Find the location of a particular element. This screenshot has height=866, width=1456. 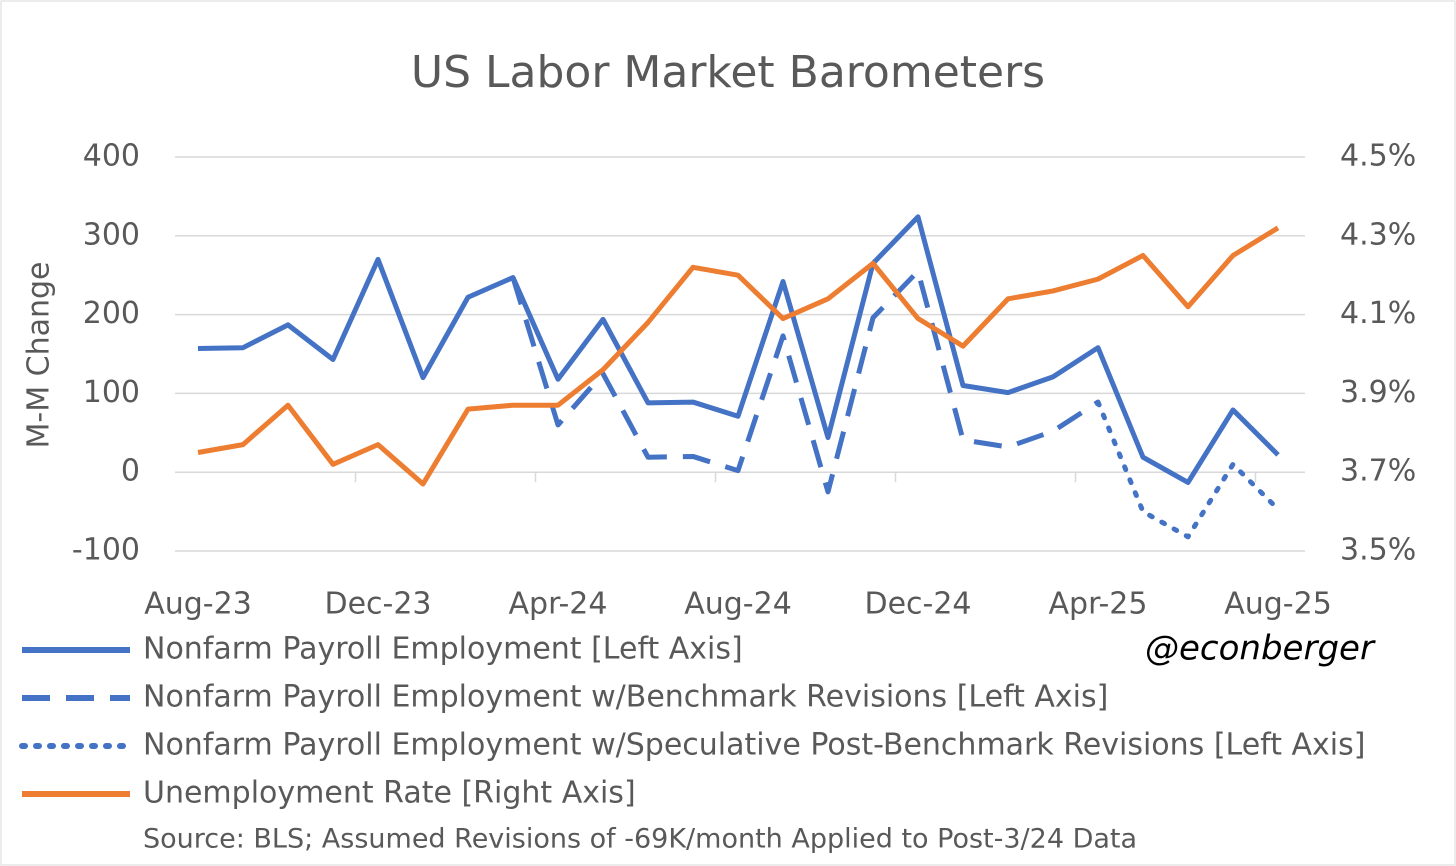

y2-tick-label: 3.5% is located at coordinates (1378, 550).